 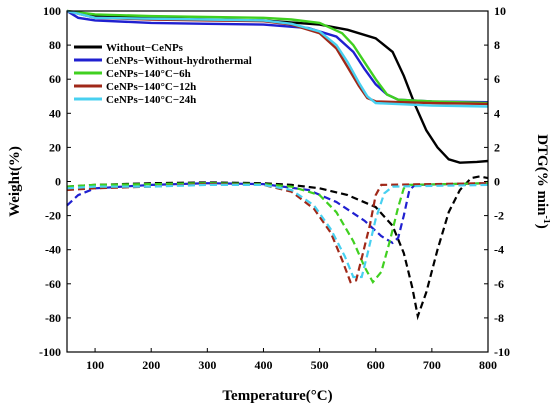 I want to click on y-axis-right-title-superscript: -1, so click(x=545, y=219).